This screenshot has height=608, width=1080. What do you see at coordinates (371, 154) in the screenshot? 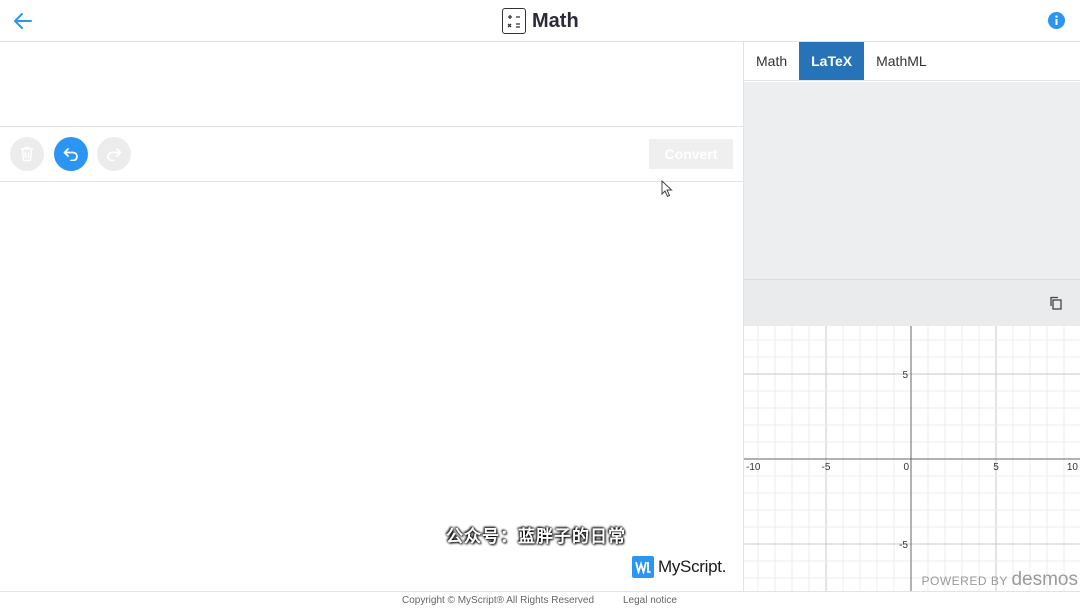
I see `editor-toolbar: Convert` at bounding box center [371, 154].